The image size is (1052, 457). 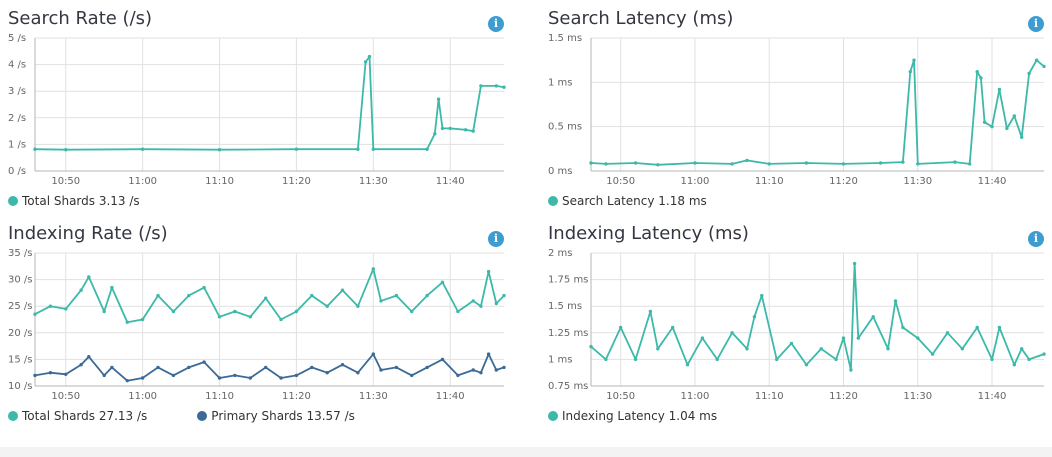 What do you see at coordinates (20, 306) in the screenshot?
I see `y-tick-label: 25 /s` at bounding box center [20, 306].